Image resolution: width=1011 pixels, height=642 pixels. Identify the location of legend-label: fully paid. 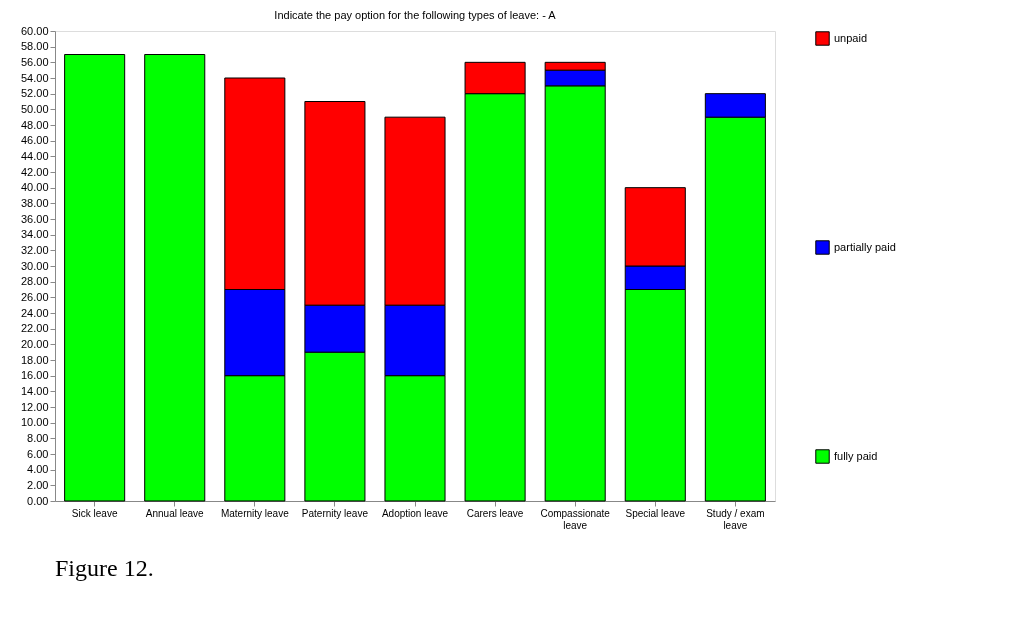
(856, 455).